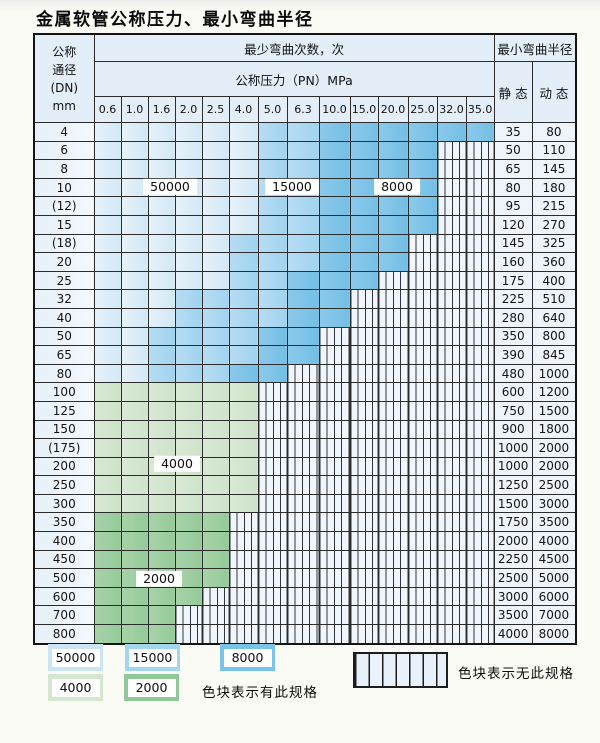  I want to click on pressure-tick: 32.0, so click(451, 109).